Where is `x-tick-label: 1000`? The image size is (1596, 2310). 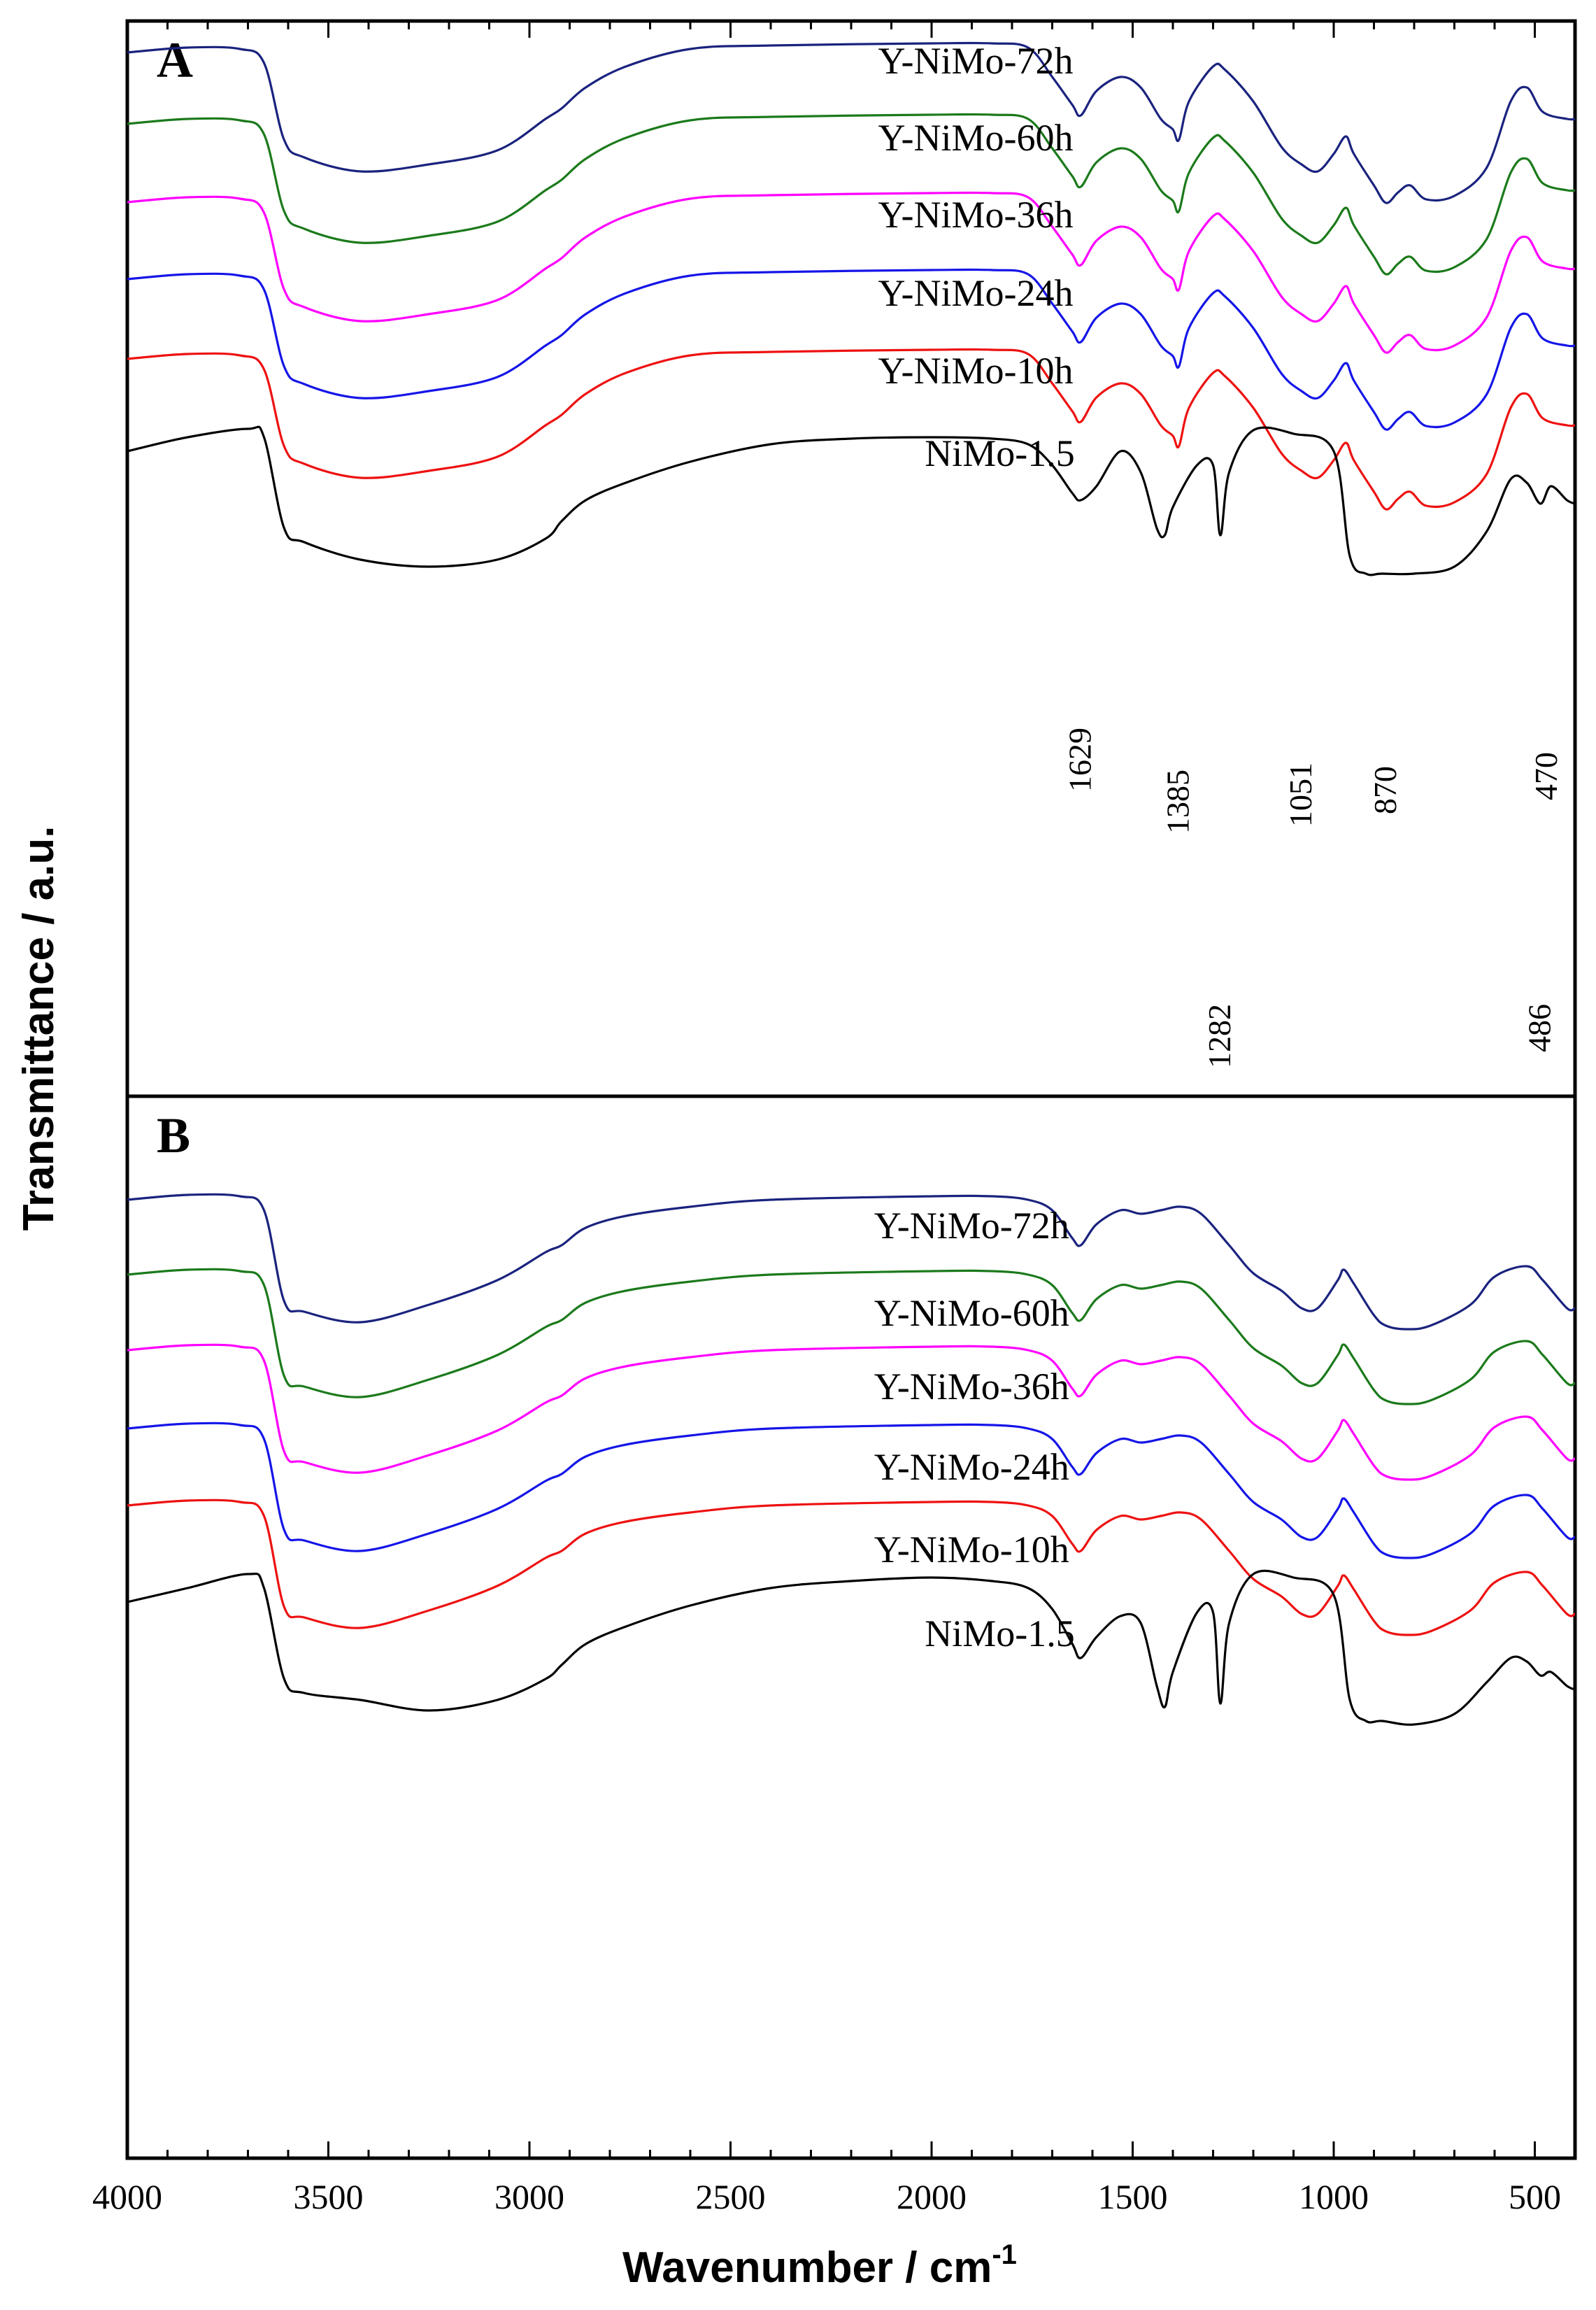
x-tick-label: 1000 is located at coordinates (1334, 2196).